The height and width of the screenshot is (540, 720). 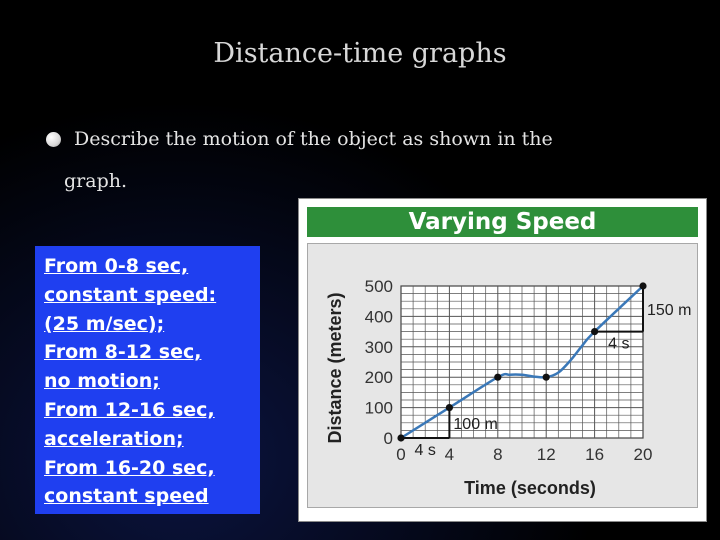 What do you see at coordinates (502, 222) in the screenshot?
I see `chart-title: Varying Speed` at bounding box center [502, 222].